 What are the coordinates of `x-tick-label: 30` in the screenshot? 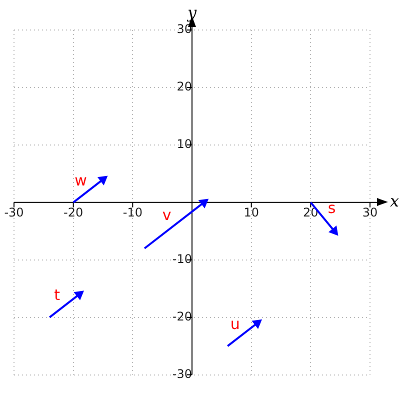 It's located at (370, 213).